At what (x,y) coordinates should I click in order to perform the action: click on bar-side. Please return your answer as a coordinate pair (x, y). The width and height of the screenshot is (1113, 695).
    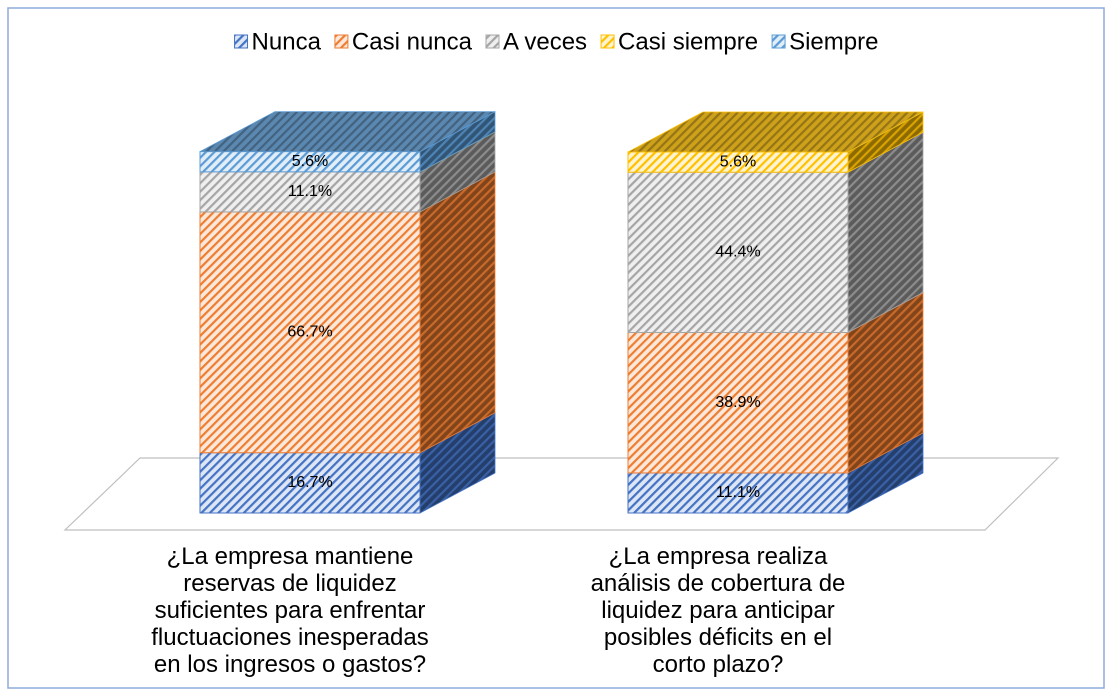
    Looking at the image, I should click on (457, 312).